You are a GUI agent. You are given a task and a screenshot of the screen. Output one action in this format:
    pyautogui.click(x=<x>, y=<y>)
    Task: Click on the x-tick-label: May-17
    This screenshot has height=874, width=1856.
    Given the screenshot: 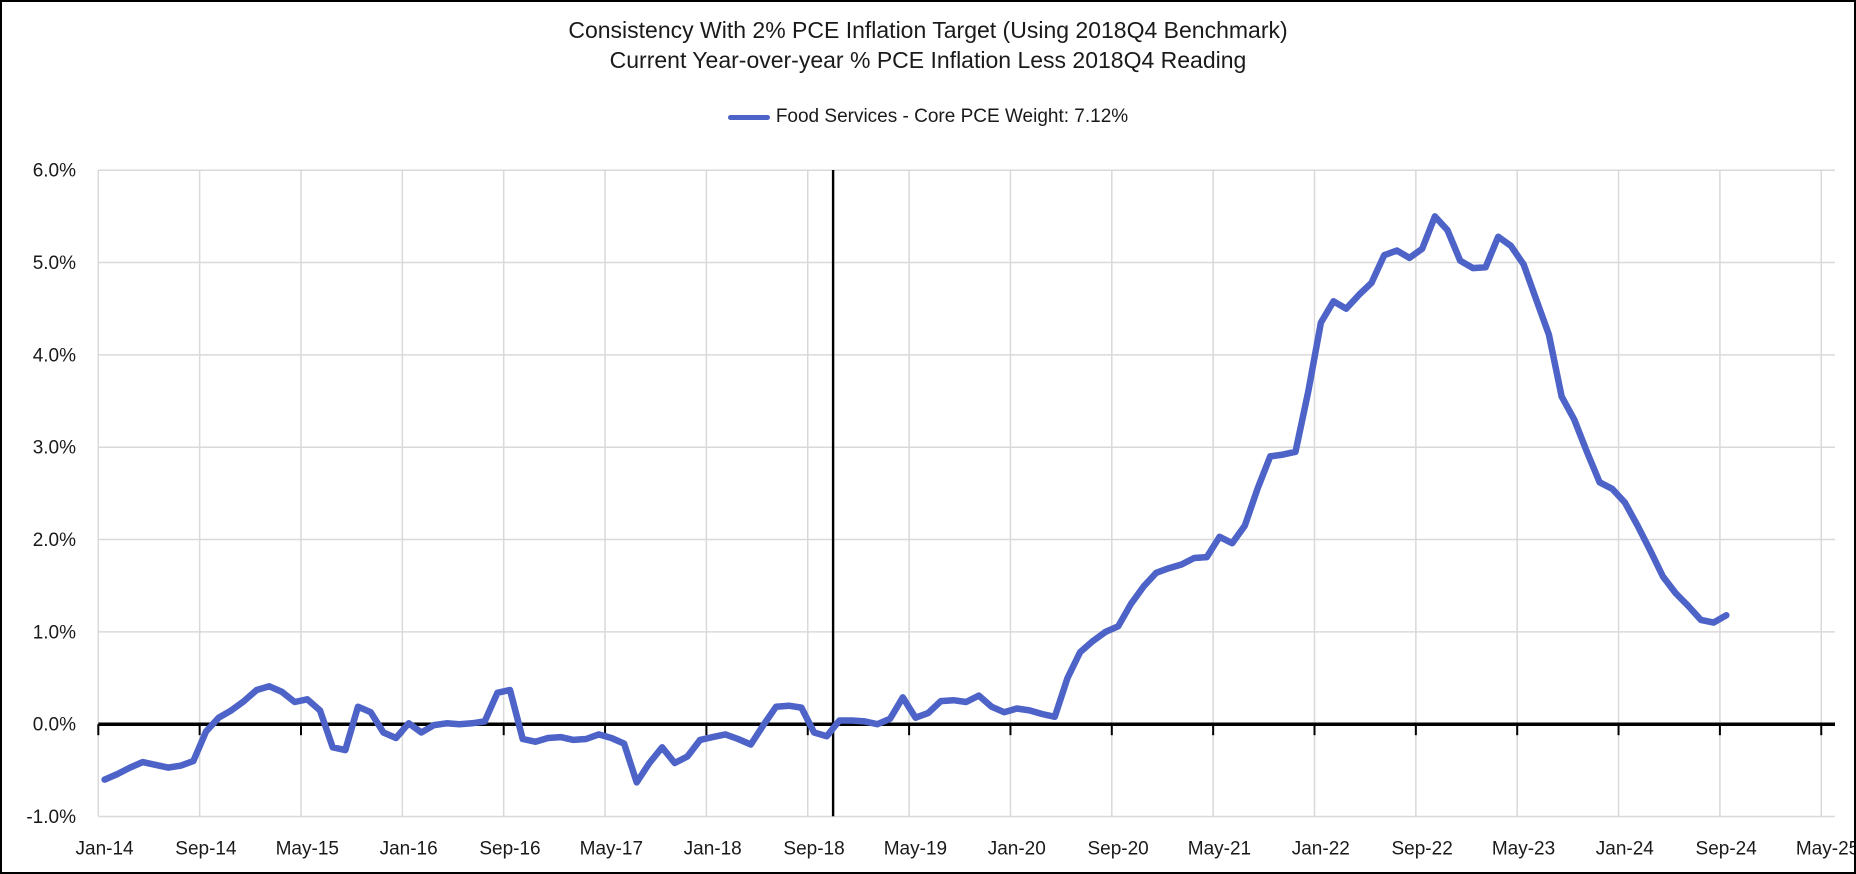 What is the action you would take?
    pyautogui.click(x=611, y=849)
    